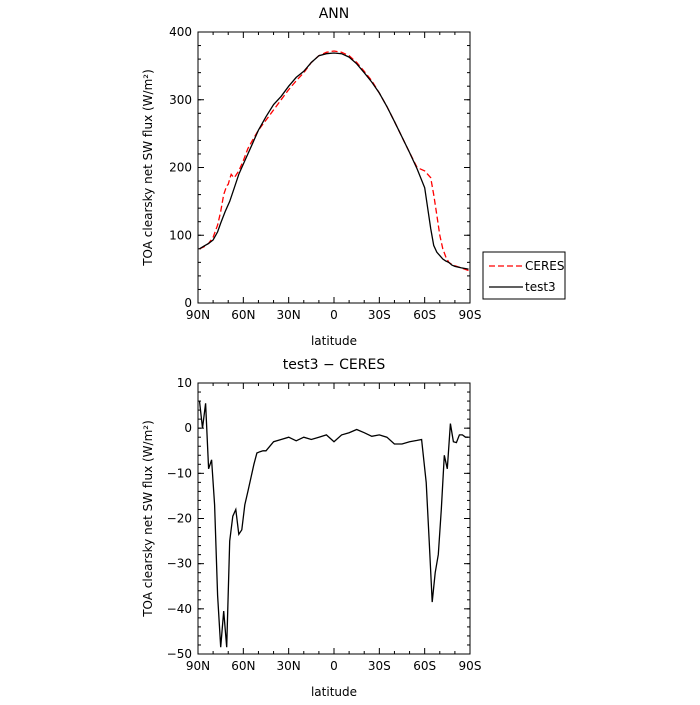 This screenshot has width=700, height=705. What do you see at coordinates (289, 315) in the screenshot?
I see `chart0-x-tick-label: 30N` at bounding box center [289, 315].